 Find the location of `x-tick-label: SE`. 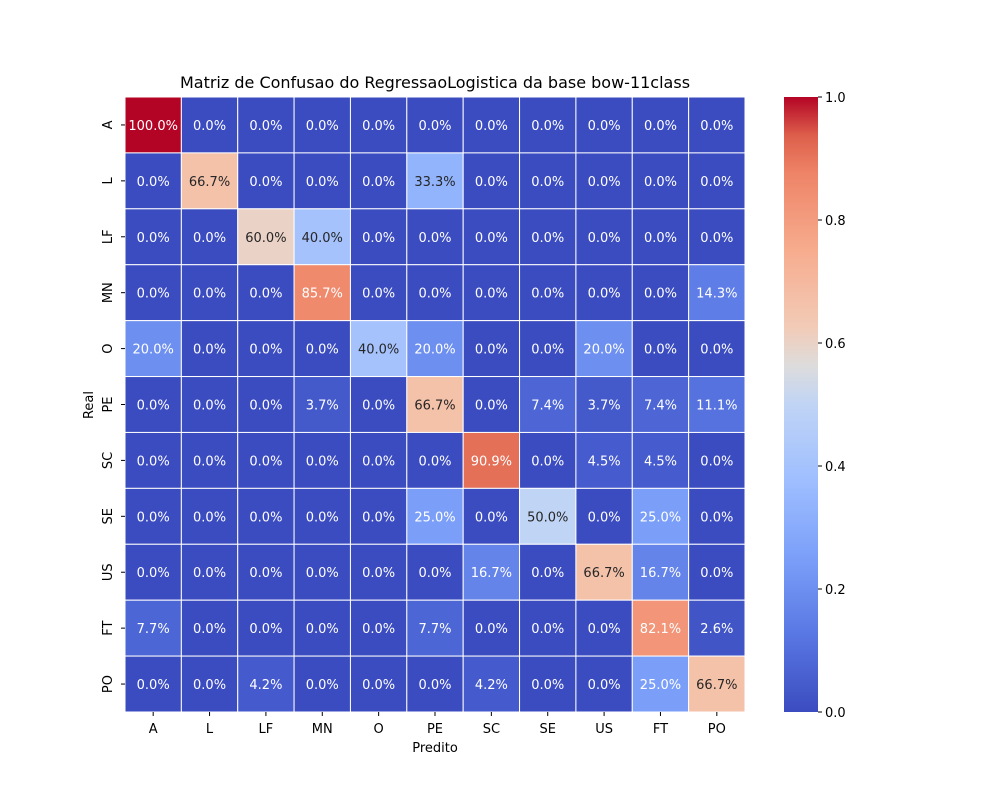

x-tick-label: SE is located at coordinates (547, 729).